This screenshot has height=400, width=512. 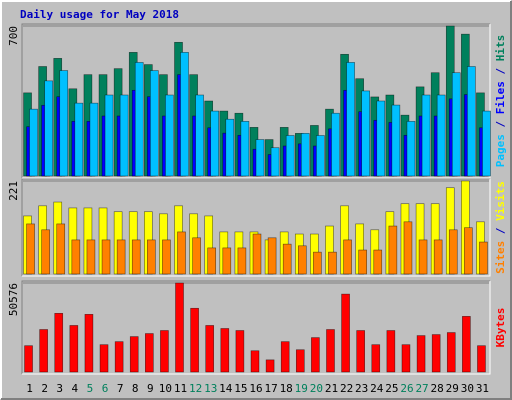 What do you see at coordinates (437, 388) in the screenshot?
I see `x-tick-label: 28` at bounding box center [437, 388].